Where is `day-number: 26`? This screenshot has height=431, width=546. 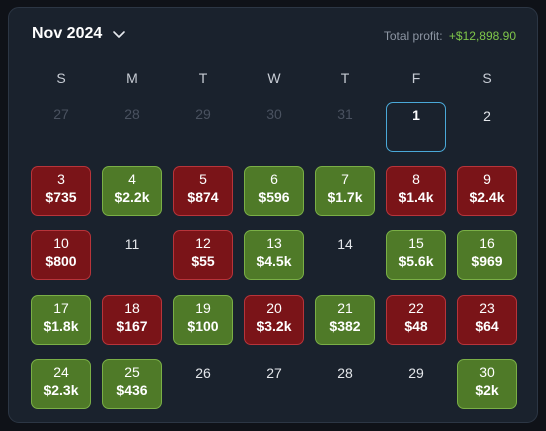
day-number: 26 is located at coordinates (203, 373).